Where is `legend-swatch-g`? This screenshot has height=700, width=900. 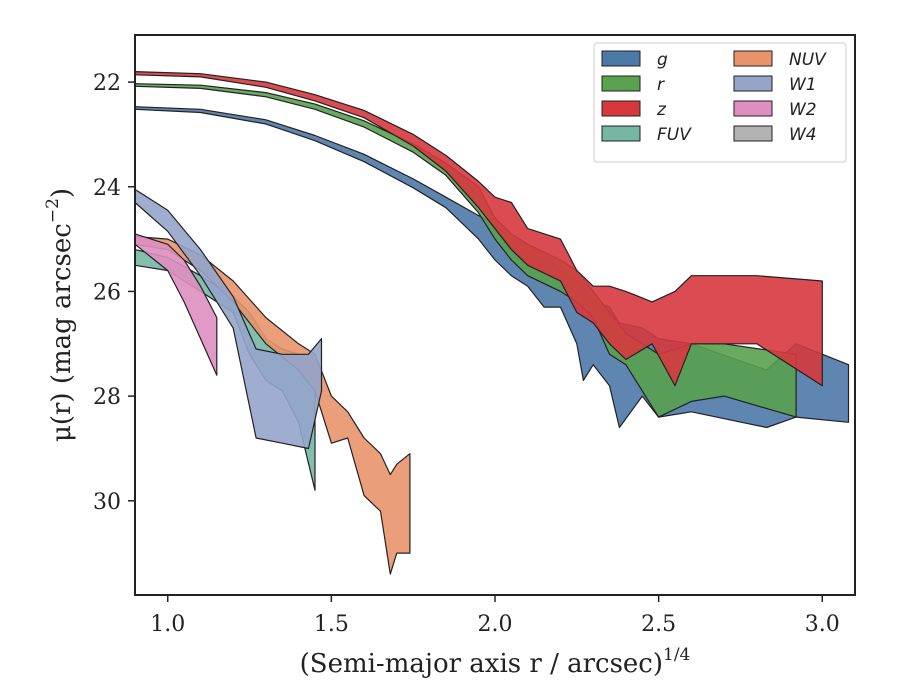
legend-swatch-g is located at coordinates (621, 58).